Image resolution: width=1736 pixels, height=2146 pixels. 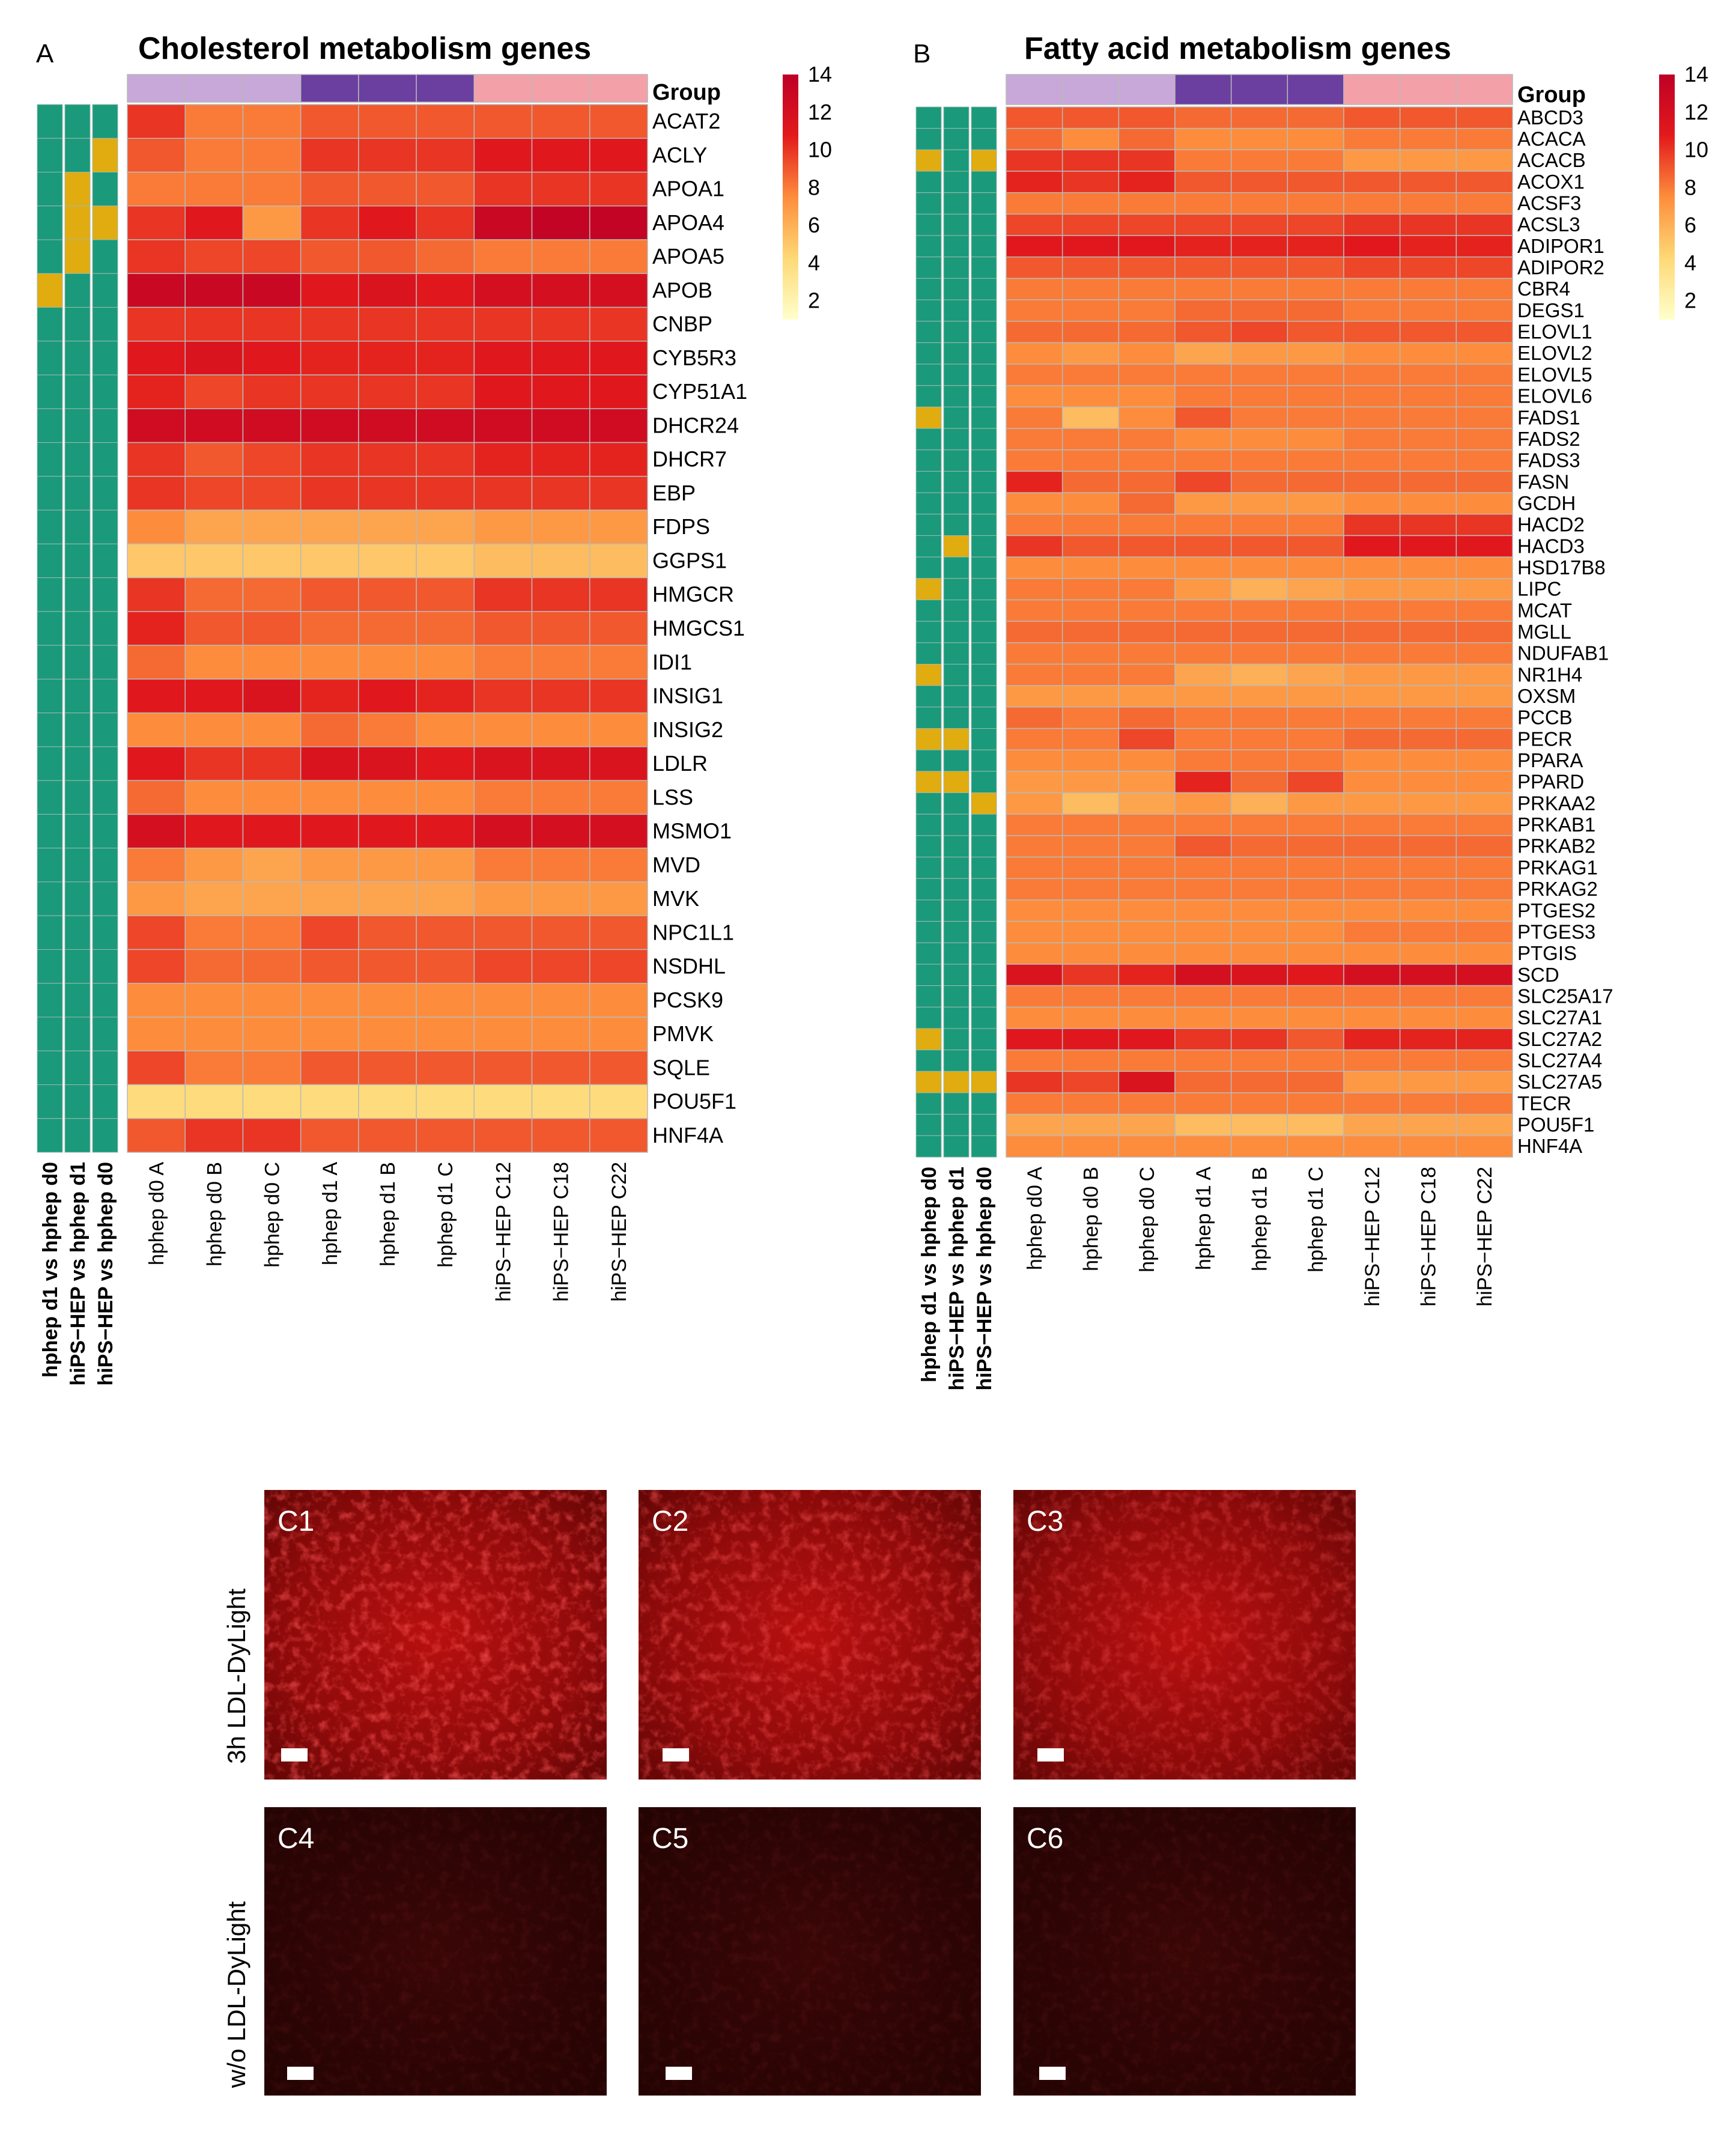 I want to click on row-label: APOA1, so click(x=688, y=189).